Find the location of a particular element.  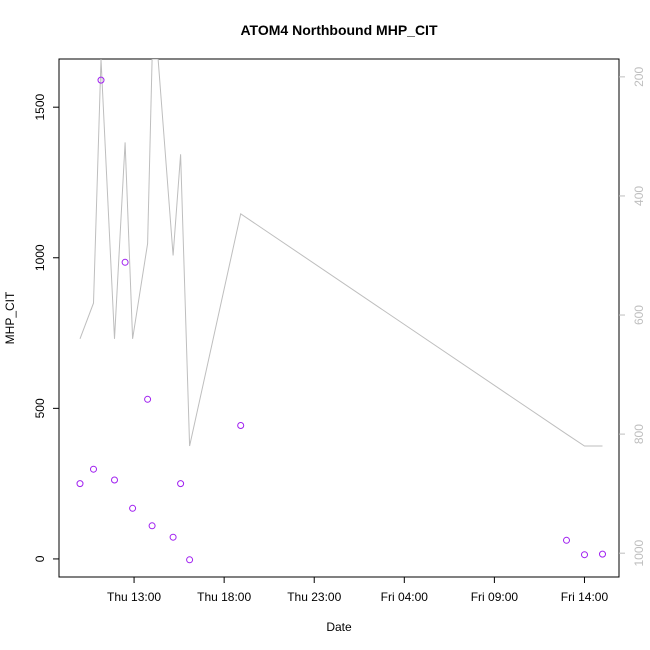

x-tick-label: Fri 04:00 is located at coordinates (405, 597).